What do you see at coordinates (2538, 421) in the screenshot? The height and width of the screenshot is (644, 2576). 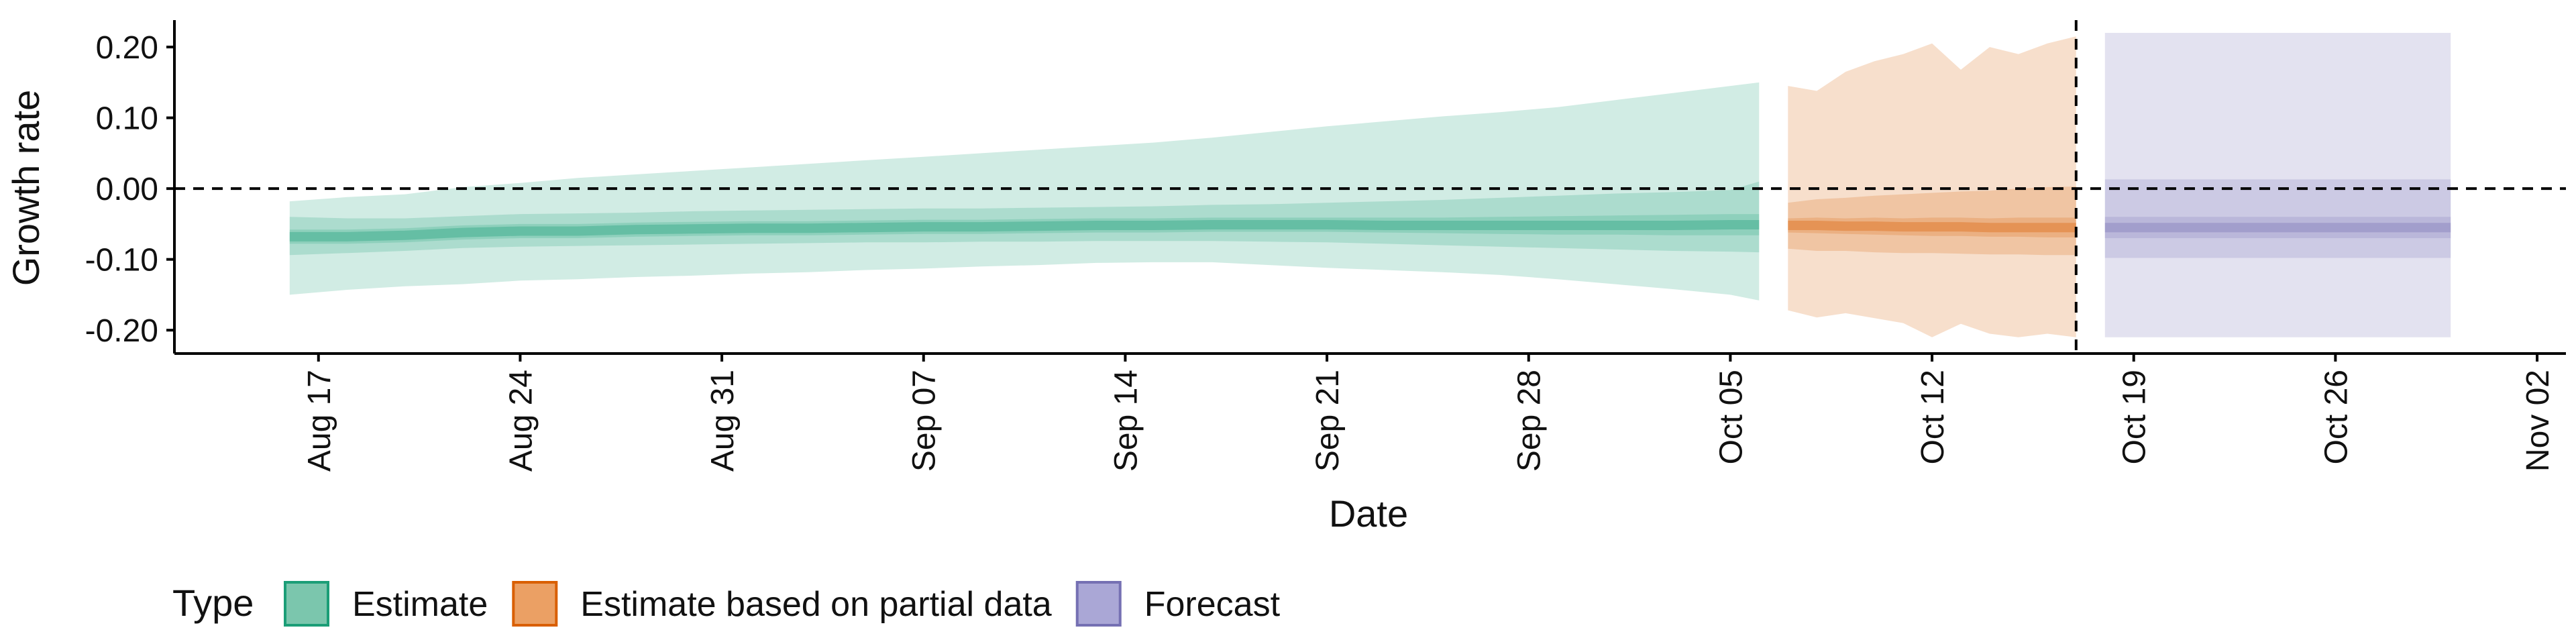 I see `x-tick-label: Nov 02` at bounding box center [2538, 421].